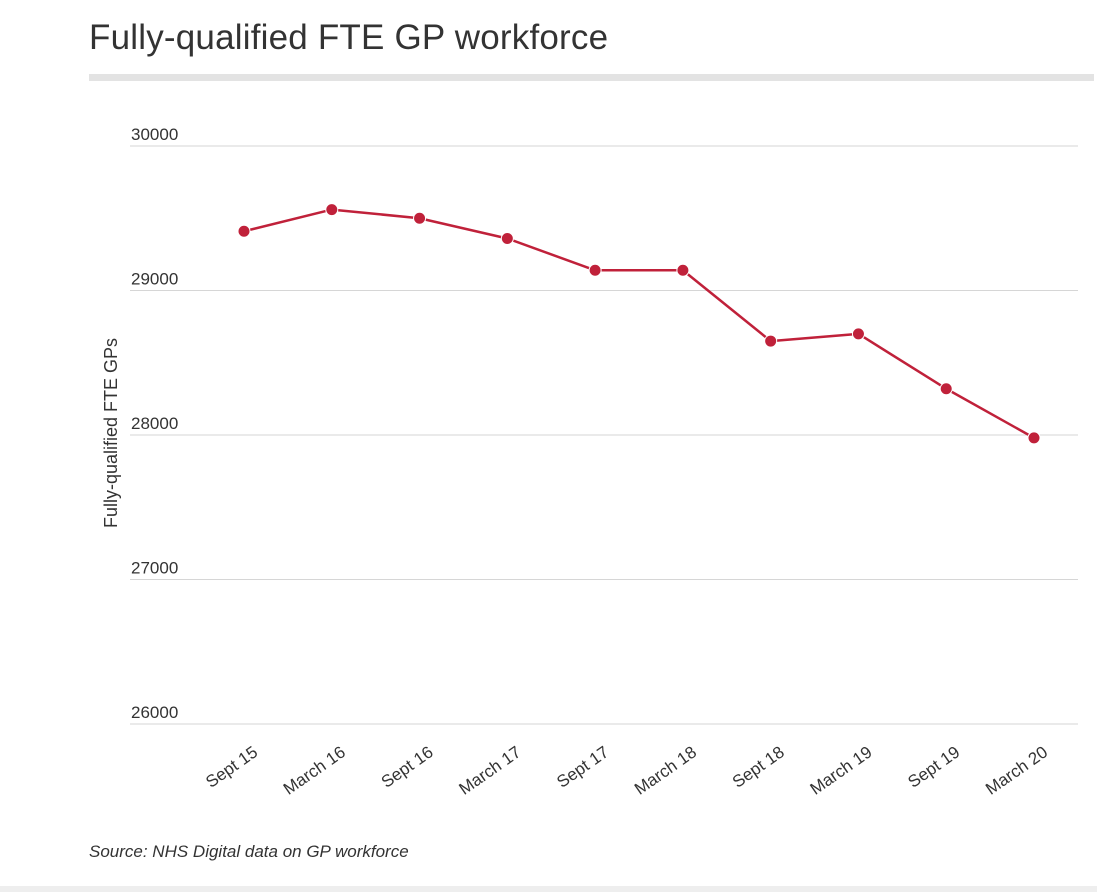 The height and width of the screenshot is (892, 1097). What do you see at coordinates (407, 766) in the screenshot?
I see `x-tick-label: Sept 16` at bounding box center [407, 766].